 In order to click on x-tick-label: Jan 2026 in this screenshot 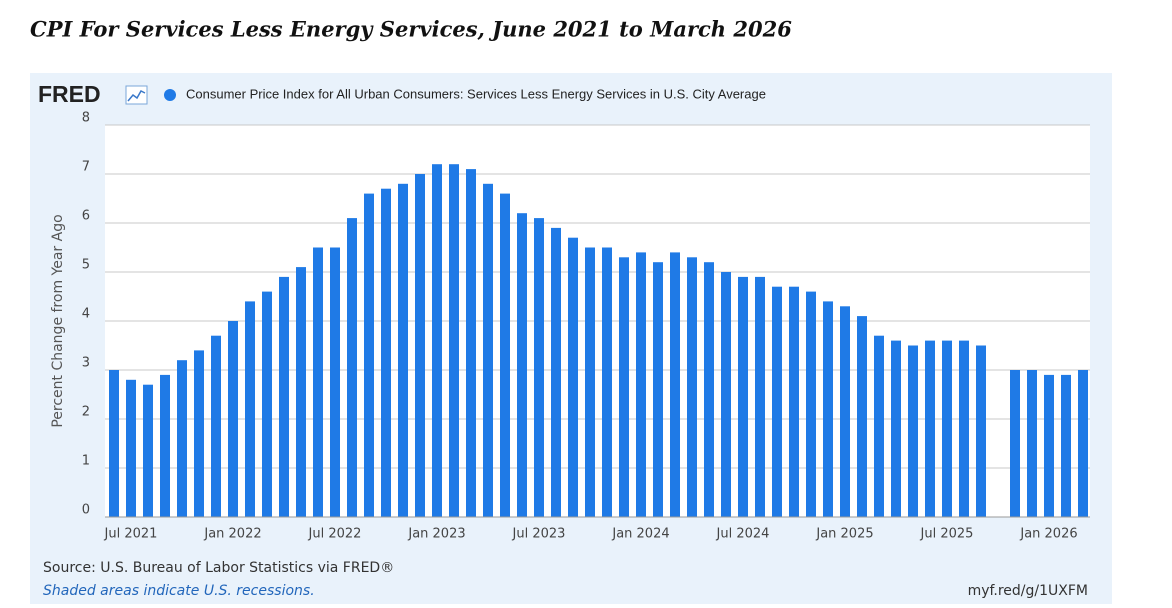, I will do `click(1048, 534)`.